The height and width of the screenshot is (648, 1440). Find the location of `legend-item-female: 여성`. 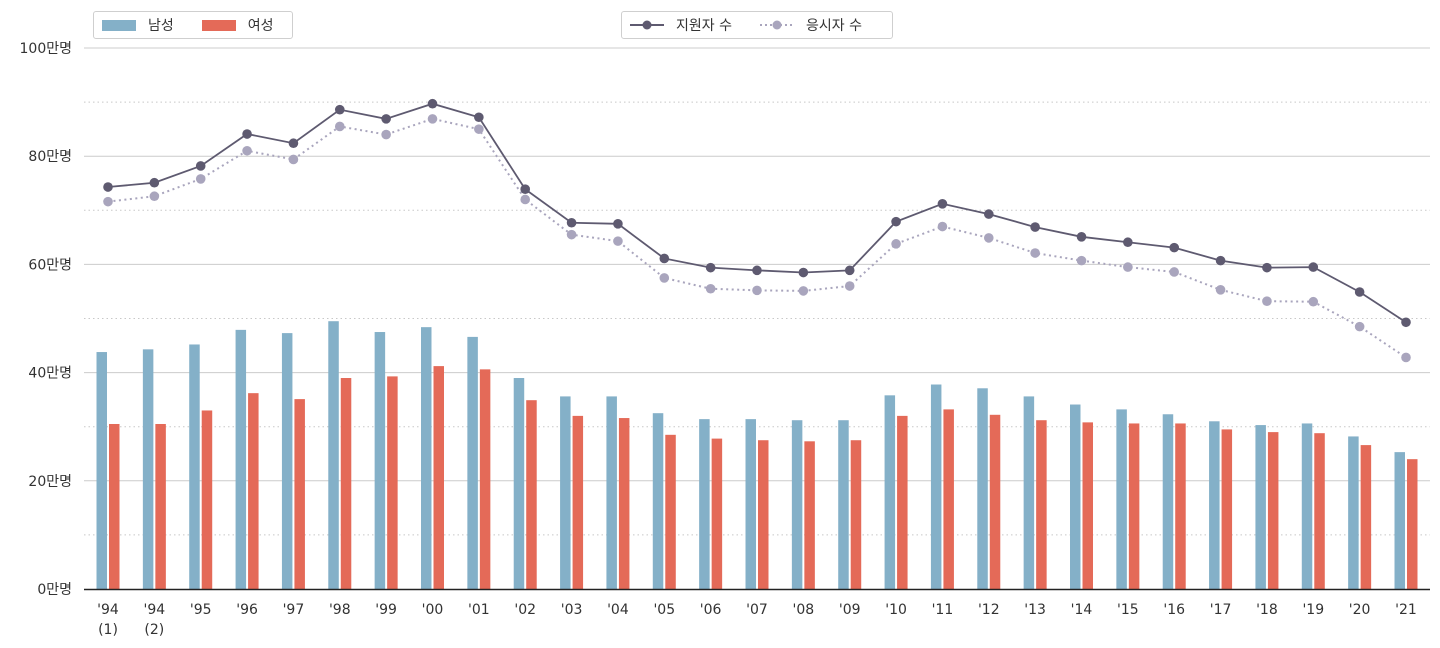

legend-item-female: 여성 is located at coordinates (237, 25).